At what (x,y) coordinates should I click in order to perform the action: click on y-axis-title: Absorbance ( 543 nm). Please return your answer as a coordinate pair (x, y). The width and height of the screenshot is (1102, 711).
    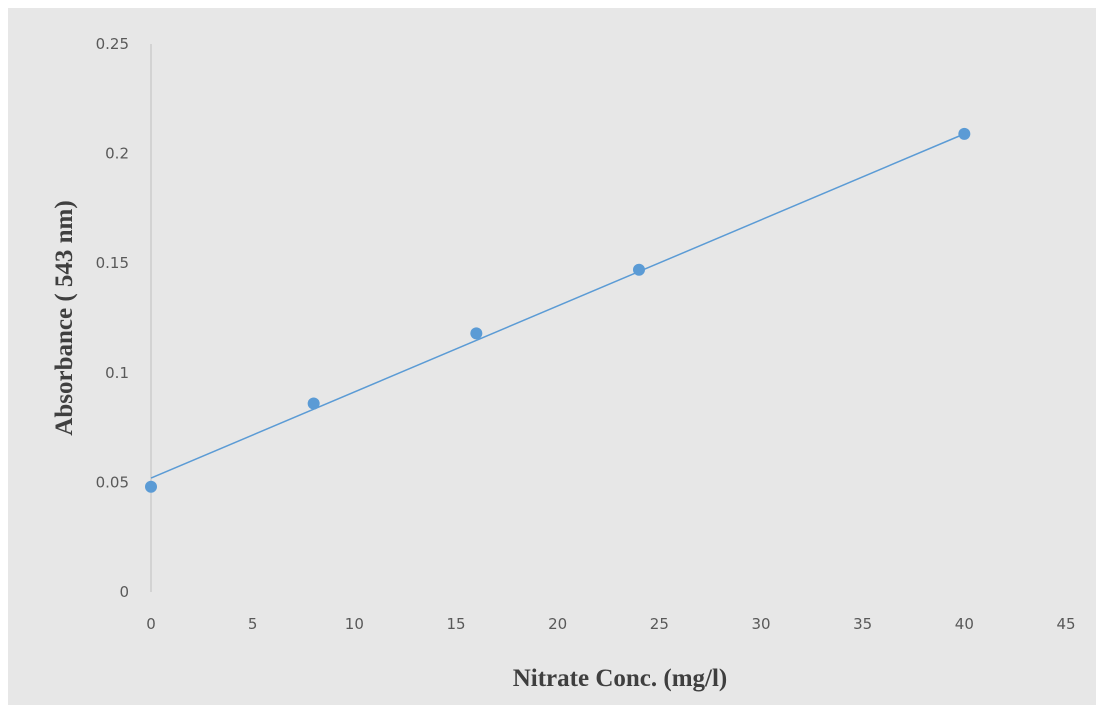
    Looking at the image, I should click on (64, 317).